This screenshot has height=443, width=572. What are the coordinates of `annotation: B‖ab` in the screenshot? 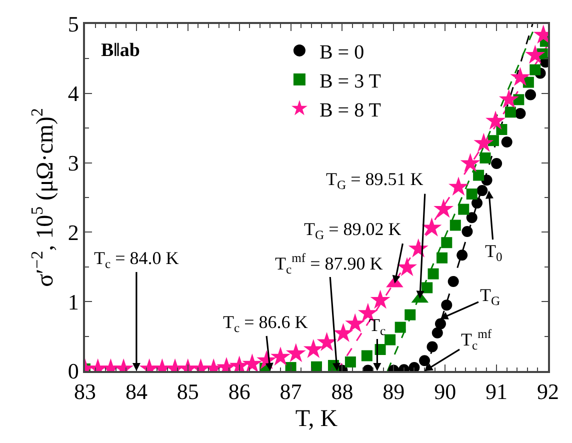 It's located at (120, 50).